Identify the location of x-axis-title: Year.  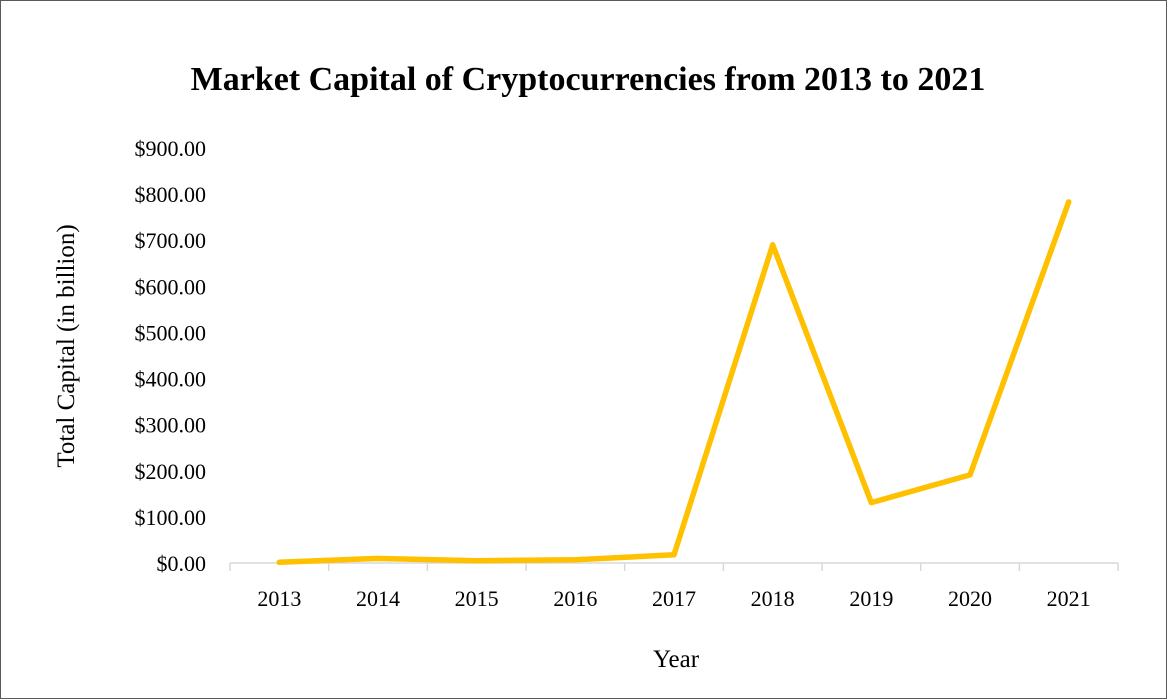
(676, 659).